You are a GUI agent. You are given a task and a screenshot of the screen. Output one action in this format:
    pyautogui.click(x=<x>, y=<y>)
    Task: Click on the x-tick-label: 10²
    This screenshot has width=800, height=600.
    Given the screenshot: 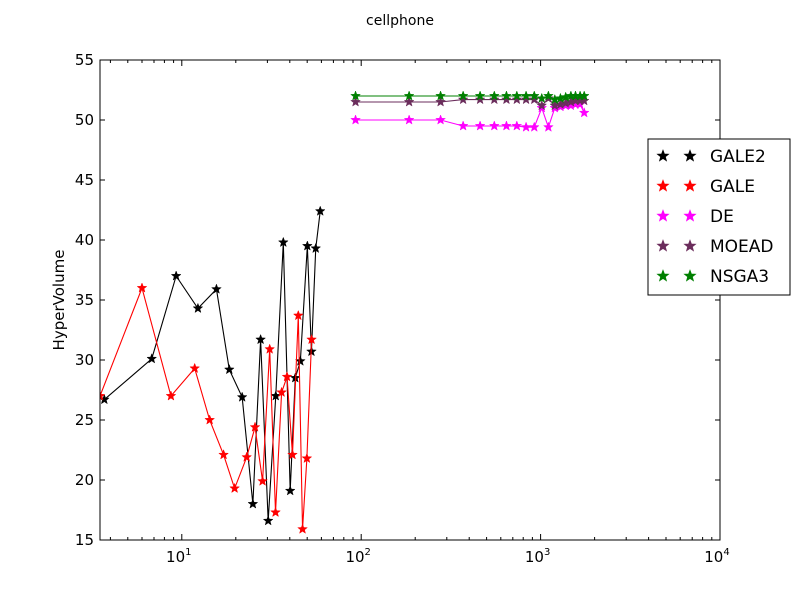 What is the action you would take?
    pyautogui.click(x=357, y=556)
    